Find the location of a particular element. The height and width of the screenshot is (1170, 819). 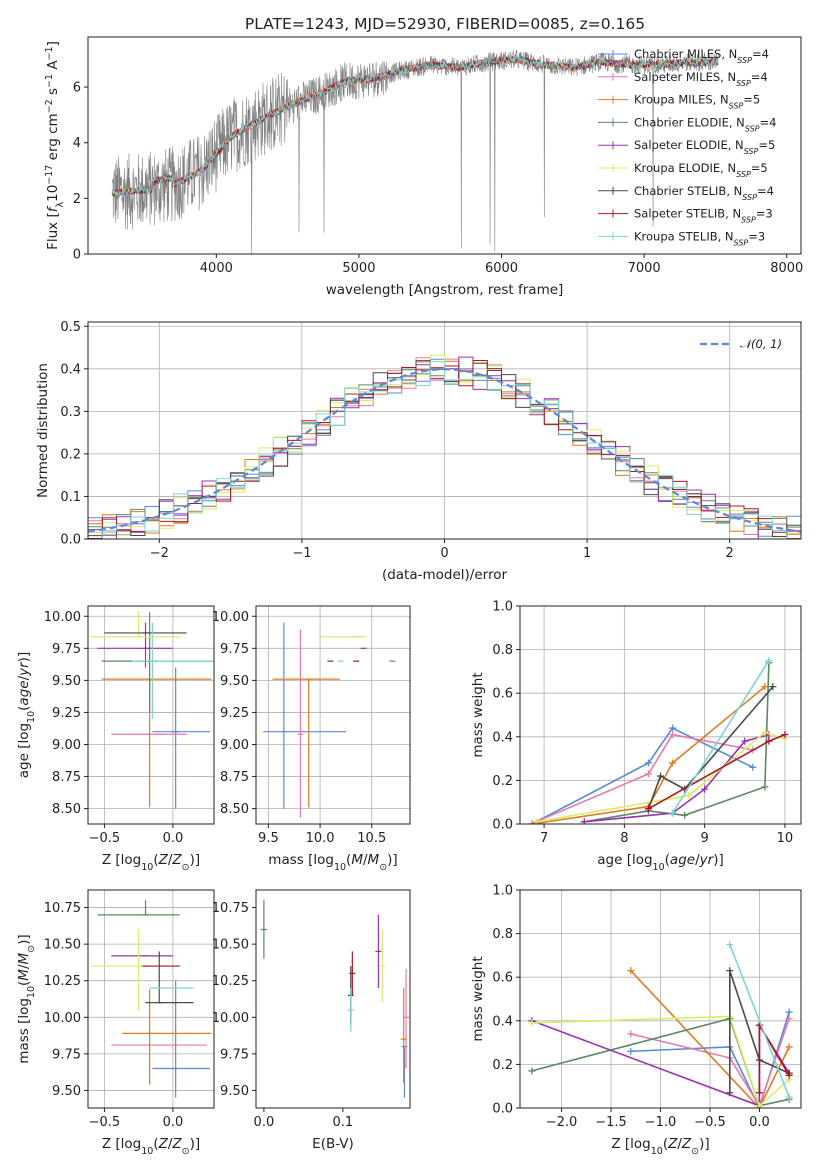

age_vs_Z-ytick-label: 8.75 is located at coordinates (66, 777).